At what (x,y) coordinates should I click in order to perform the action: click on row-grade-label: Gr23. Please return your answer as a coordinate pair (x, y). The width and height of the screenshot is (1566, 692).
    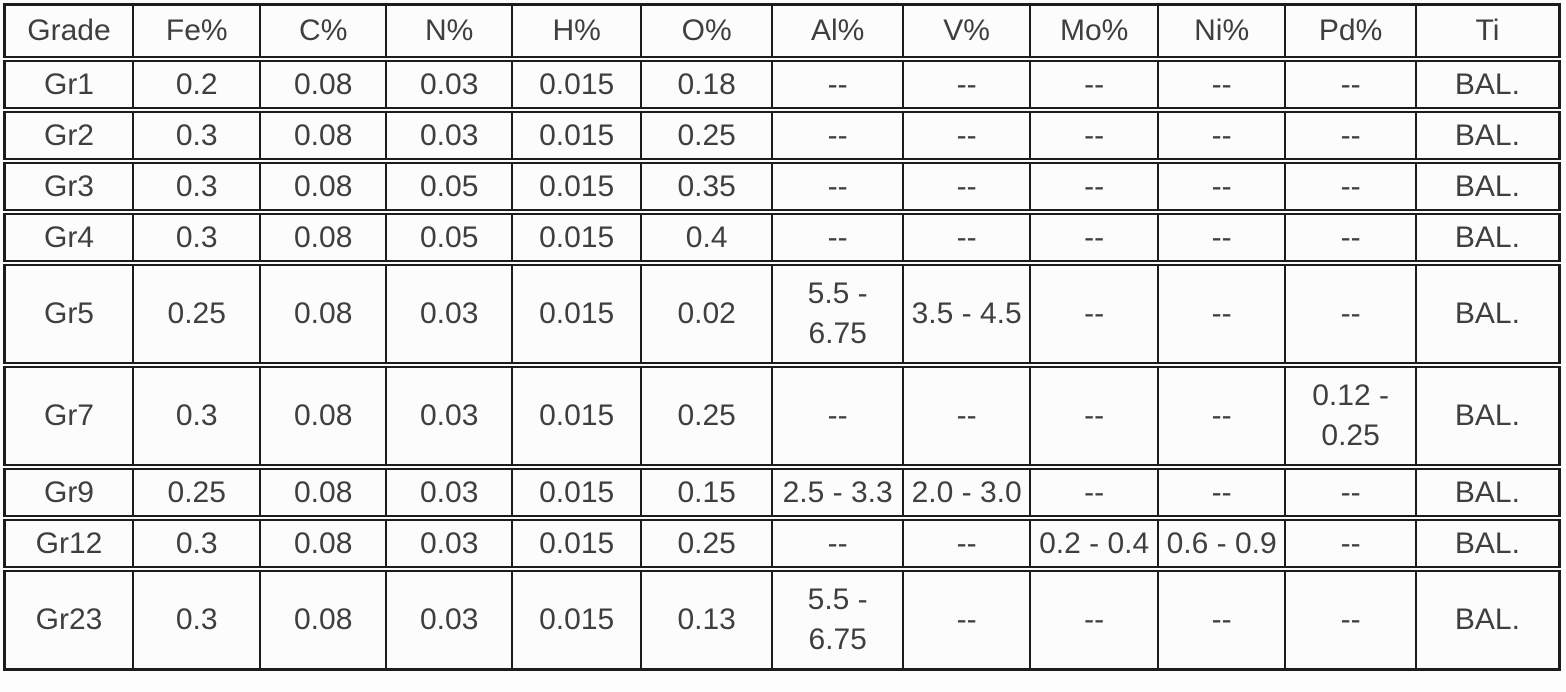
    Looking at the image, I should click on (68, 618).